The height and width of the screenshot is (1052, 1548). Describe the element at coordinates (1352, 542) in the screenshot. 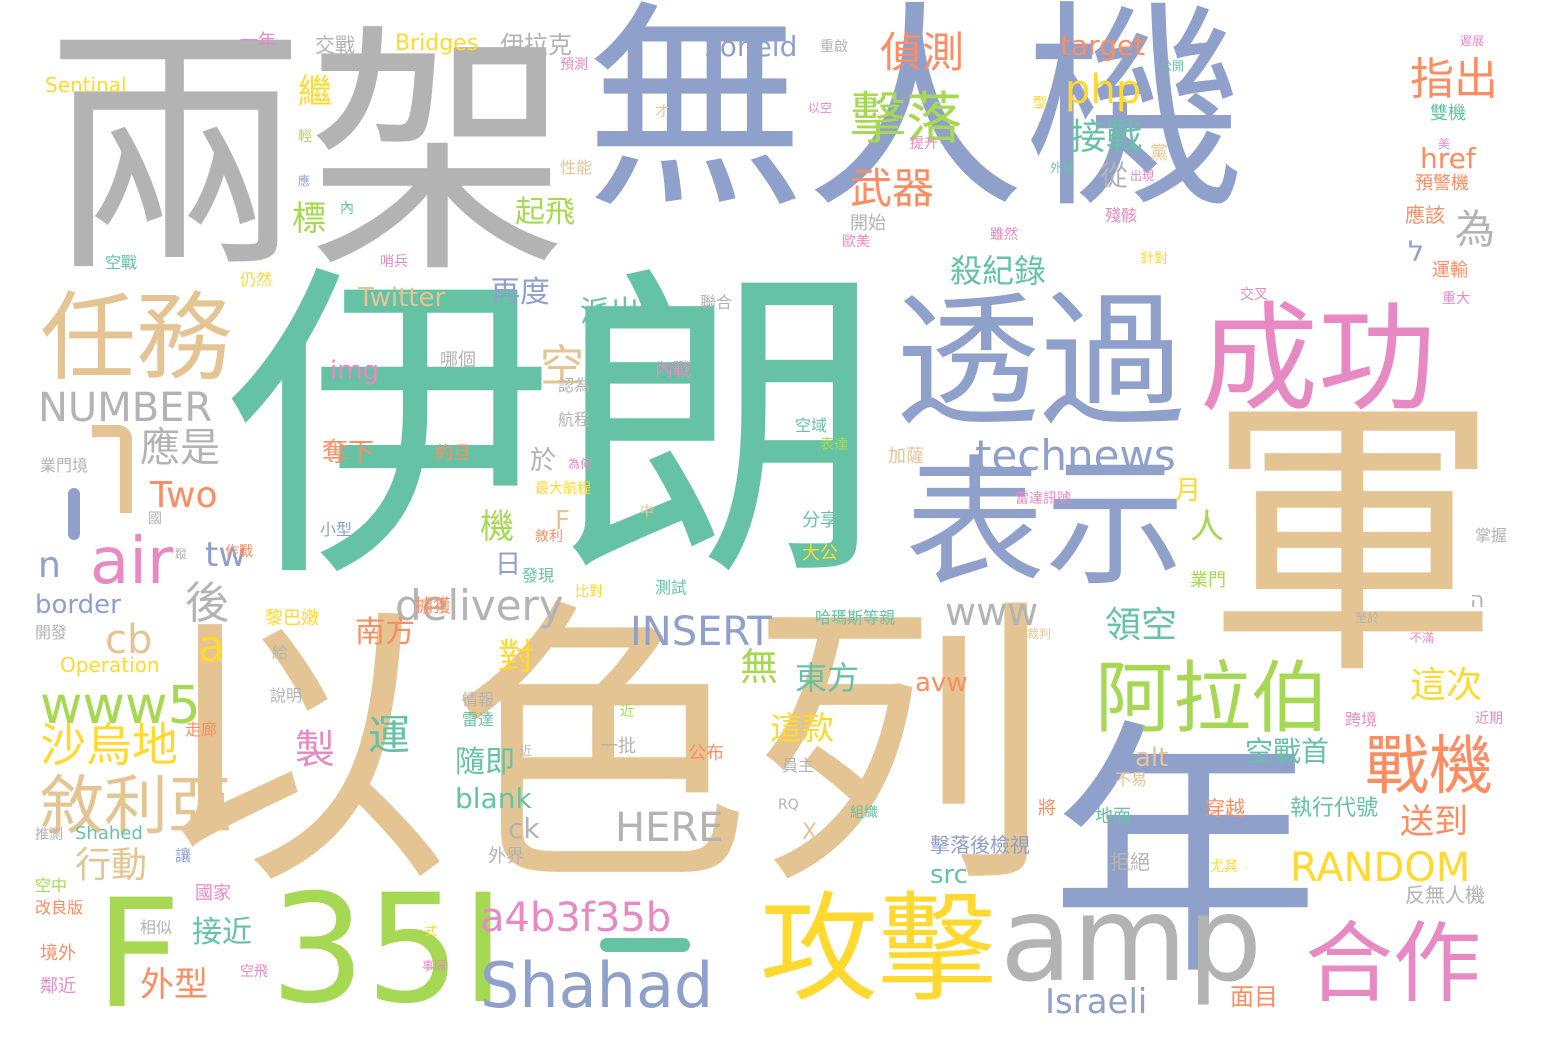

I see `word-army: 軍` at that location.